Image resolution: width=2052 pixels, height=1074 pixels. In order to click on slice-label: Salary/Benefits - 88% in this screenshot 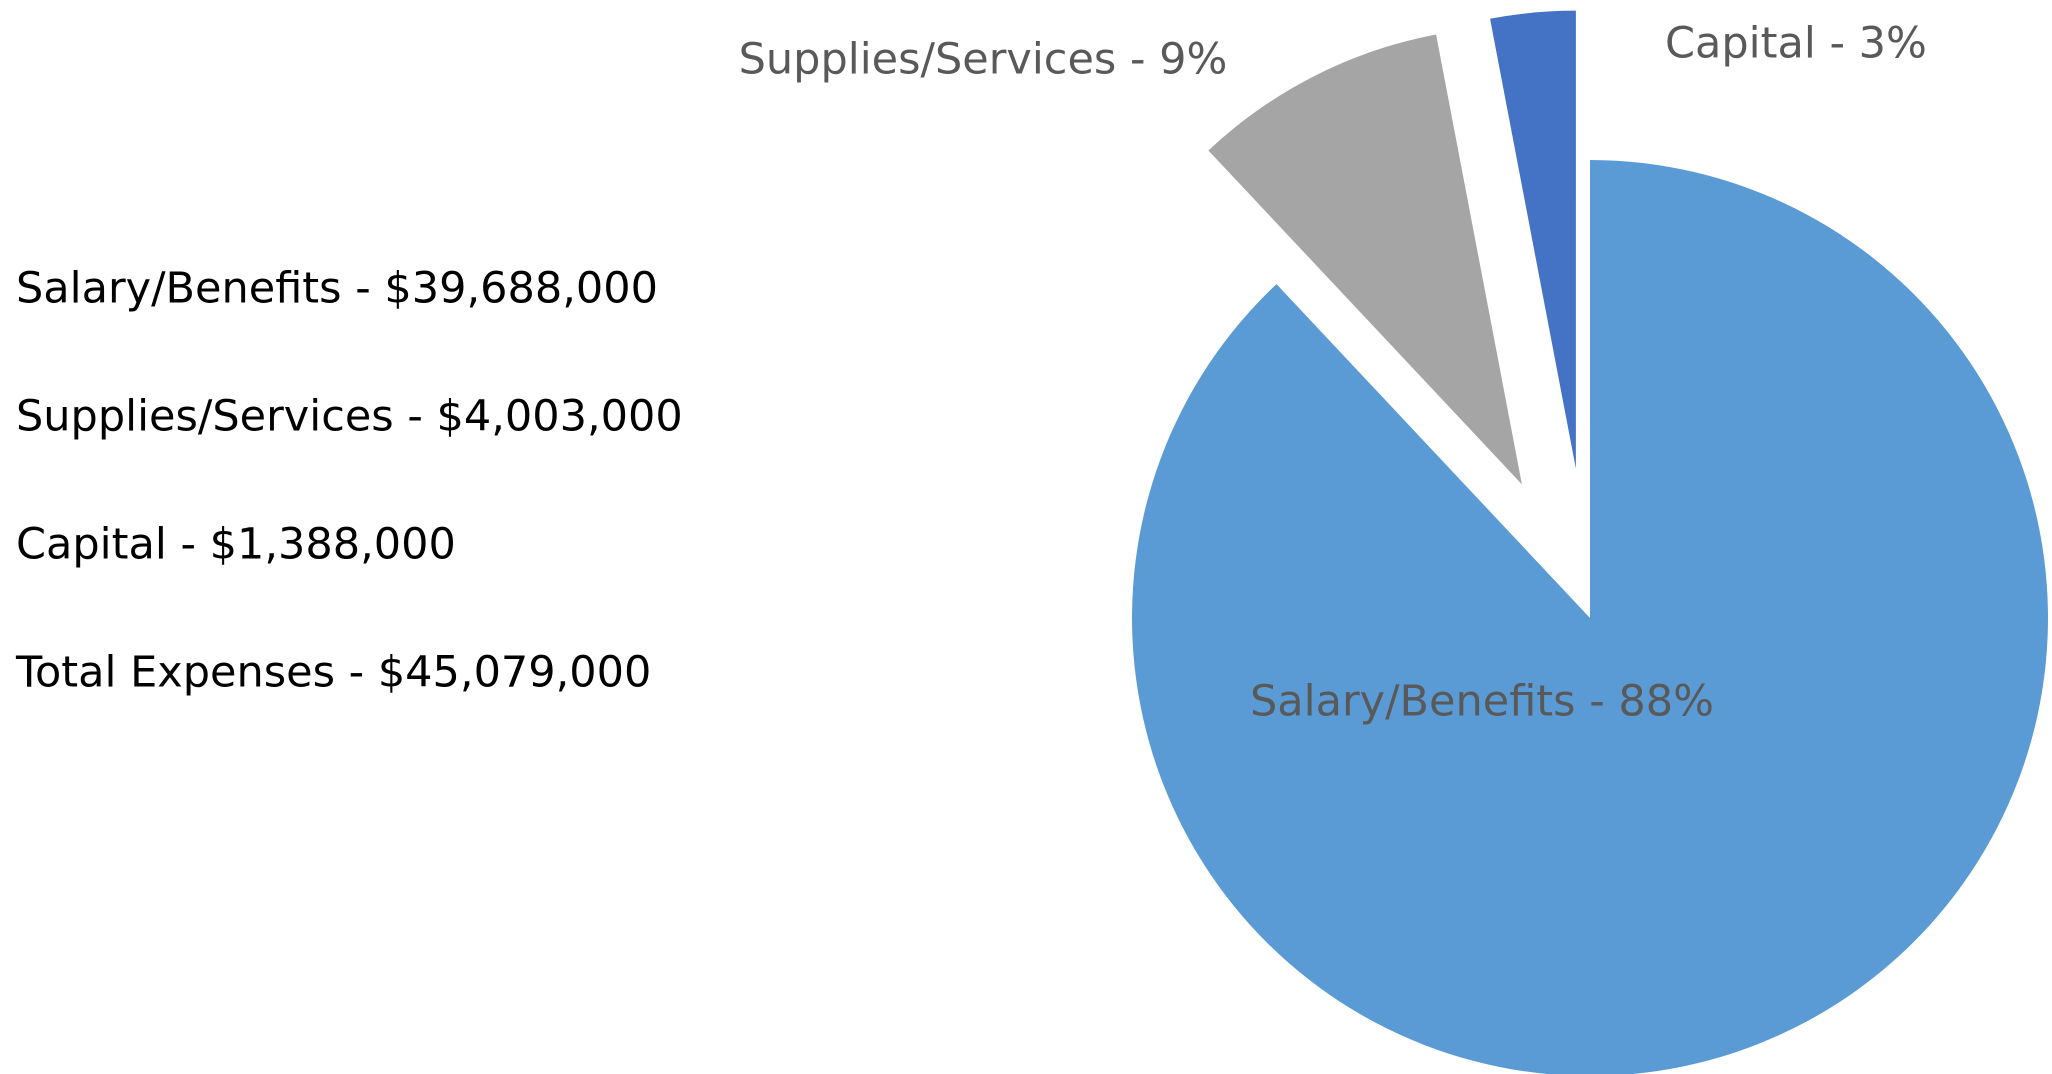, I will do `click(1482, 702)`.